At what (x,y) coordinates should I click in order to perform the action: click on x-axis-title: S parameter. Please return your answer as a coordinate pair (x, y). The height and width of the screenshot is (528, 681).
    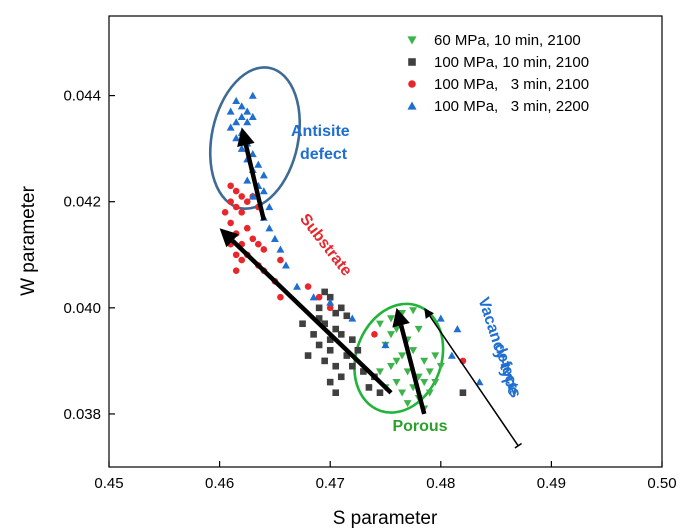
    Looking at the image, I should click on (385, 518).